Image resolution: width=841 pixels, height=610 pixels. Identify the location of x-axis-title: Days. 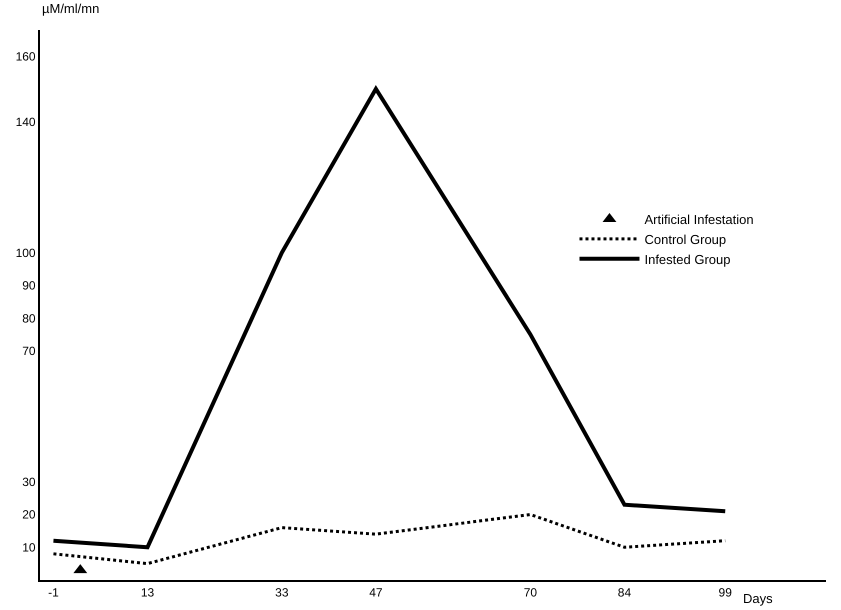
(758, 598).